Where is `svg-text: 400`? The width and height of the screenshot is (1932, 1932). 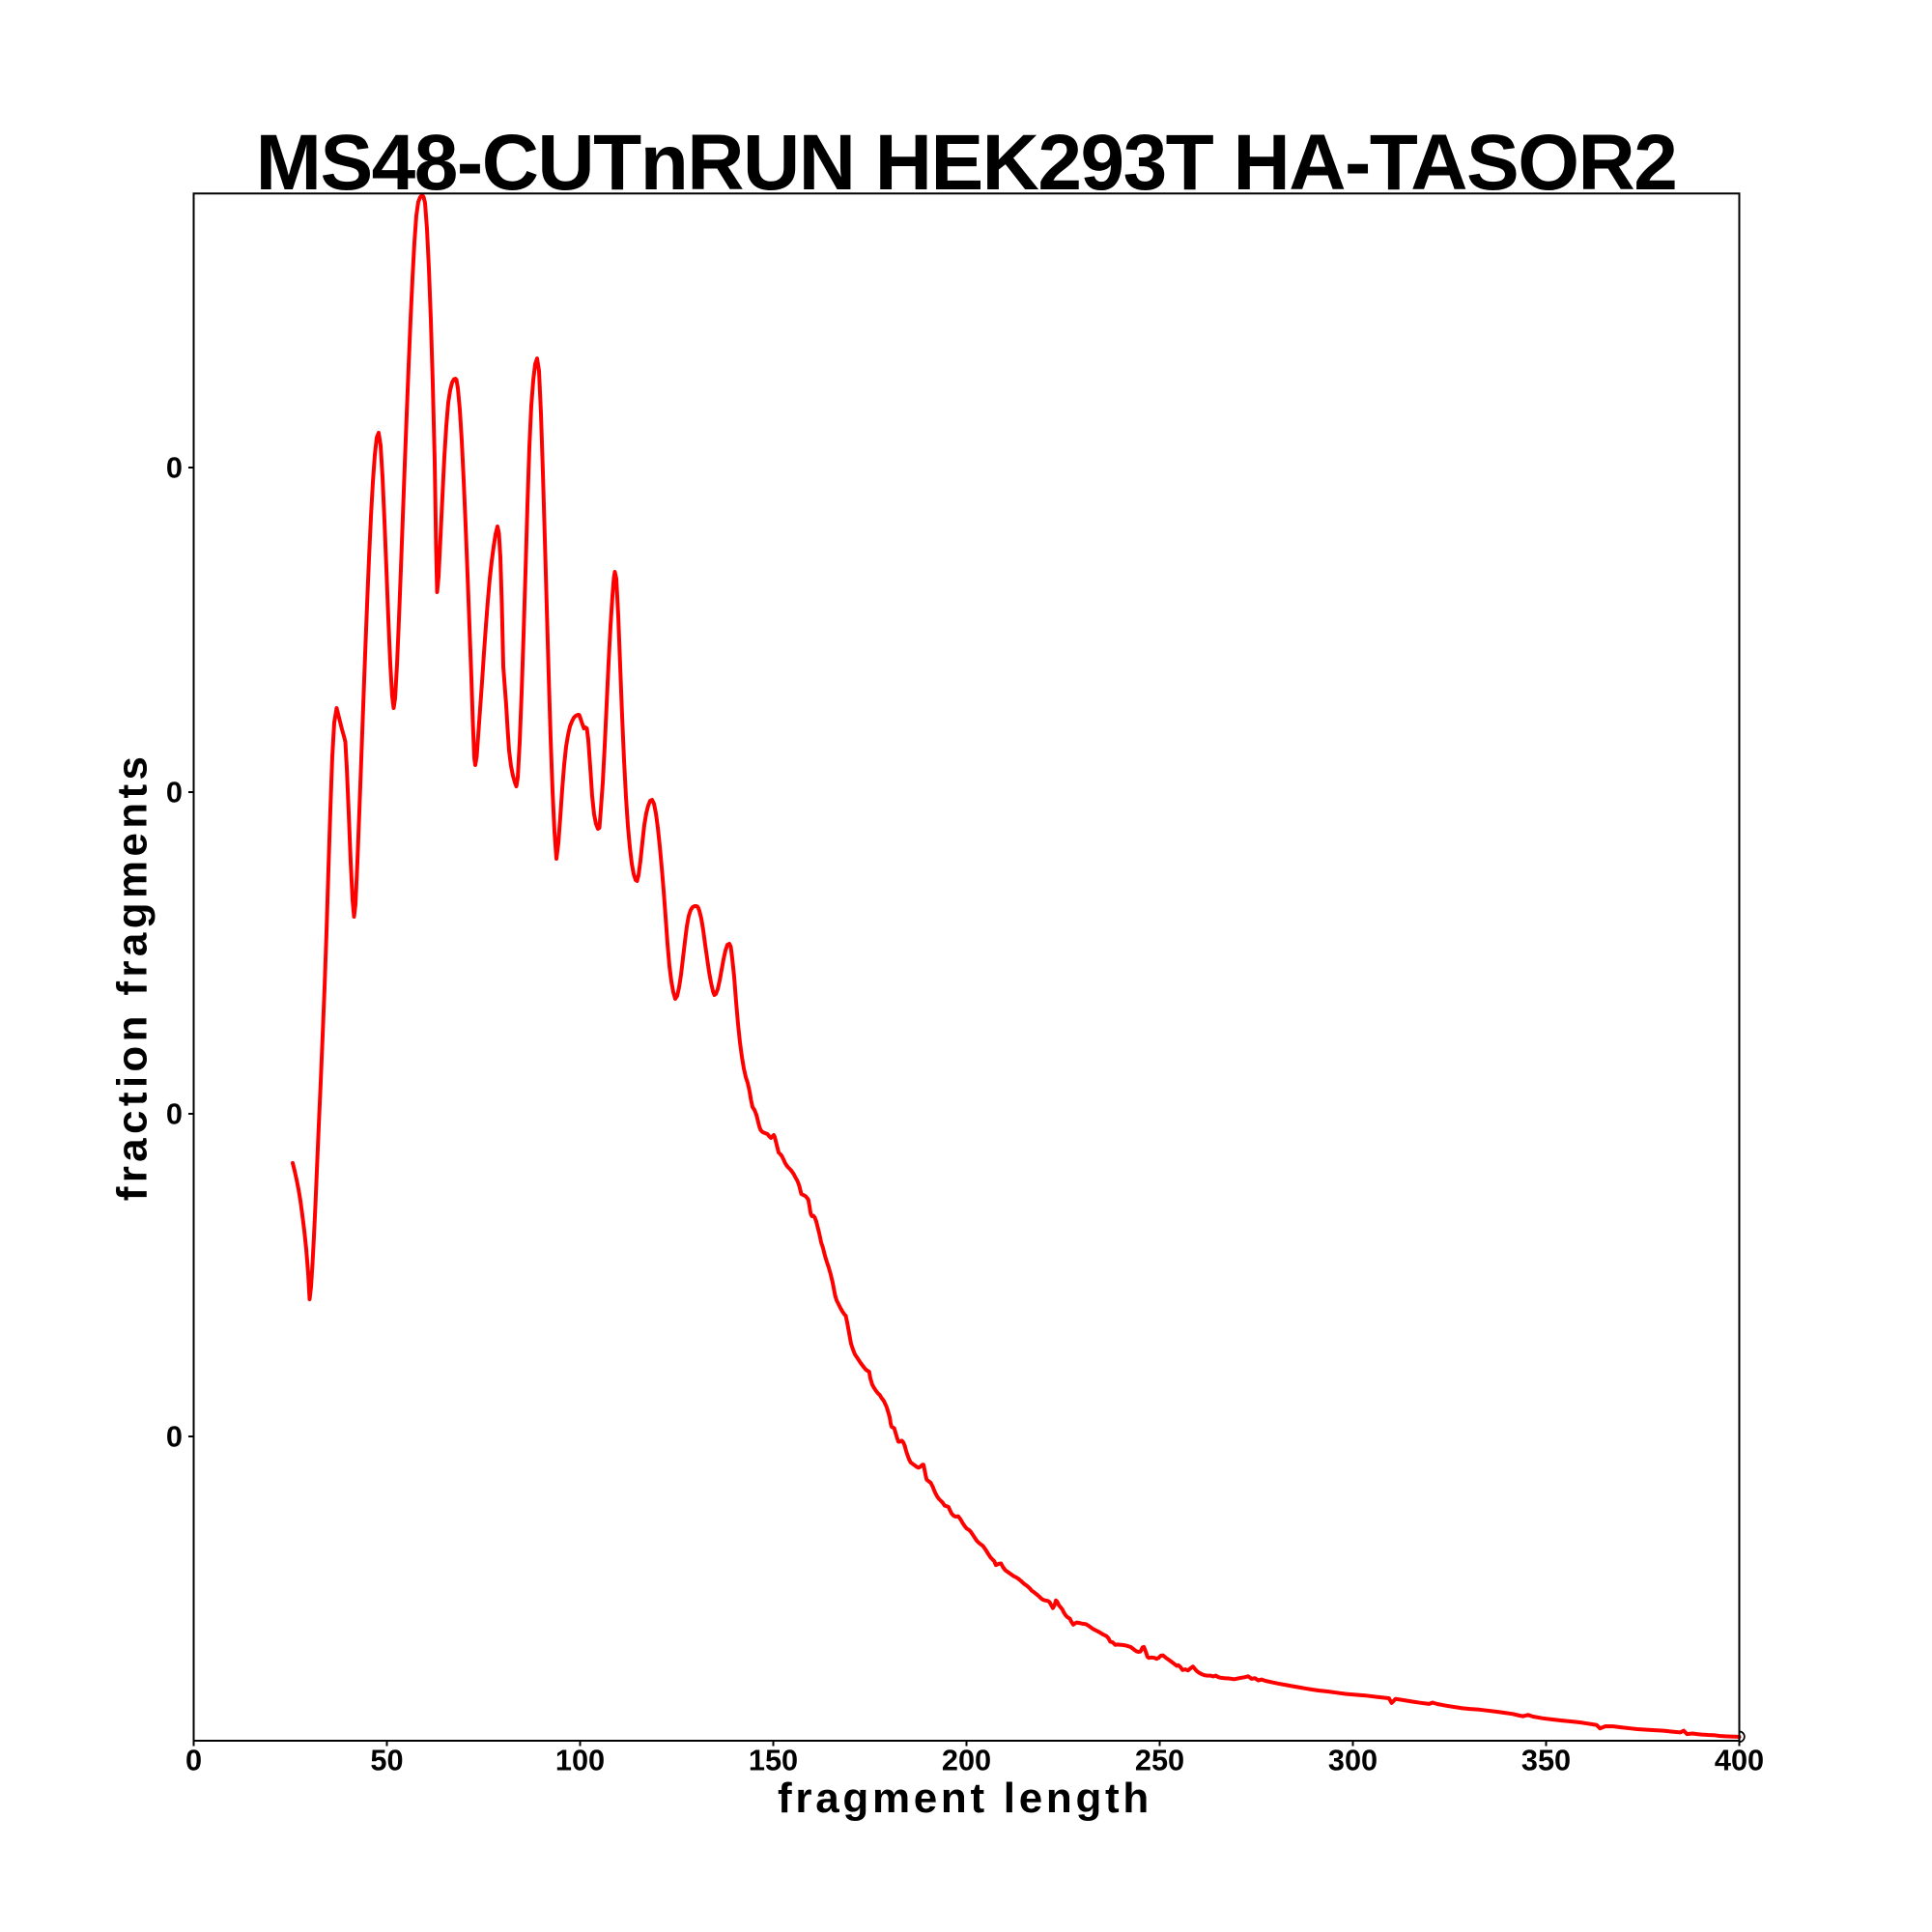 svg-text: 400 is located at coordinates (1739, 1760).